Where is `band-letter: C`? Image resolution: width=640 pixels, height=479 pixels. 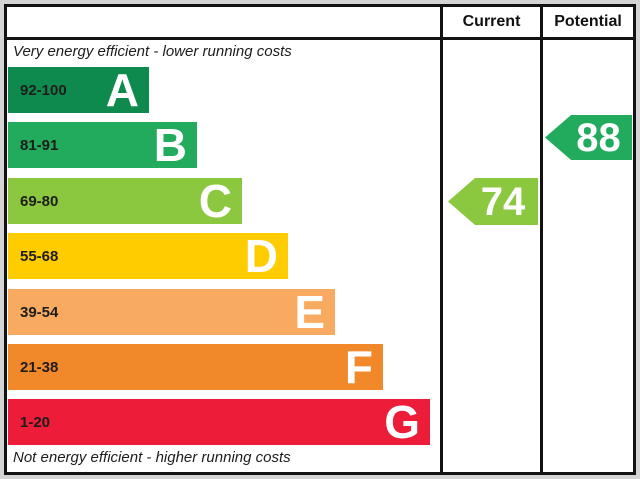
band-letter: C is located at coordinates (215, 201).